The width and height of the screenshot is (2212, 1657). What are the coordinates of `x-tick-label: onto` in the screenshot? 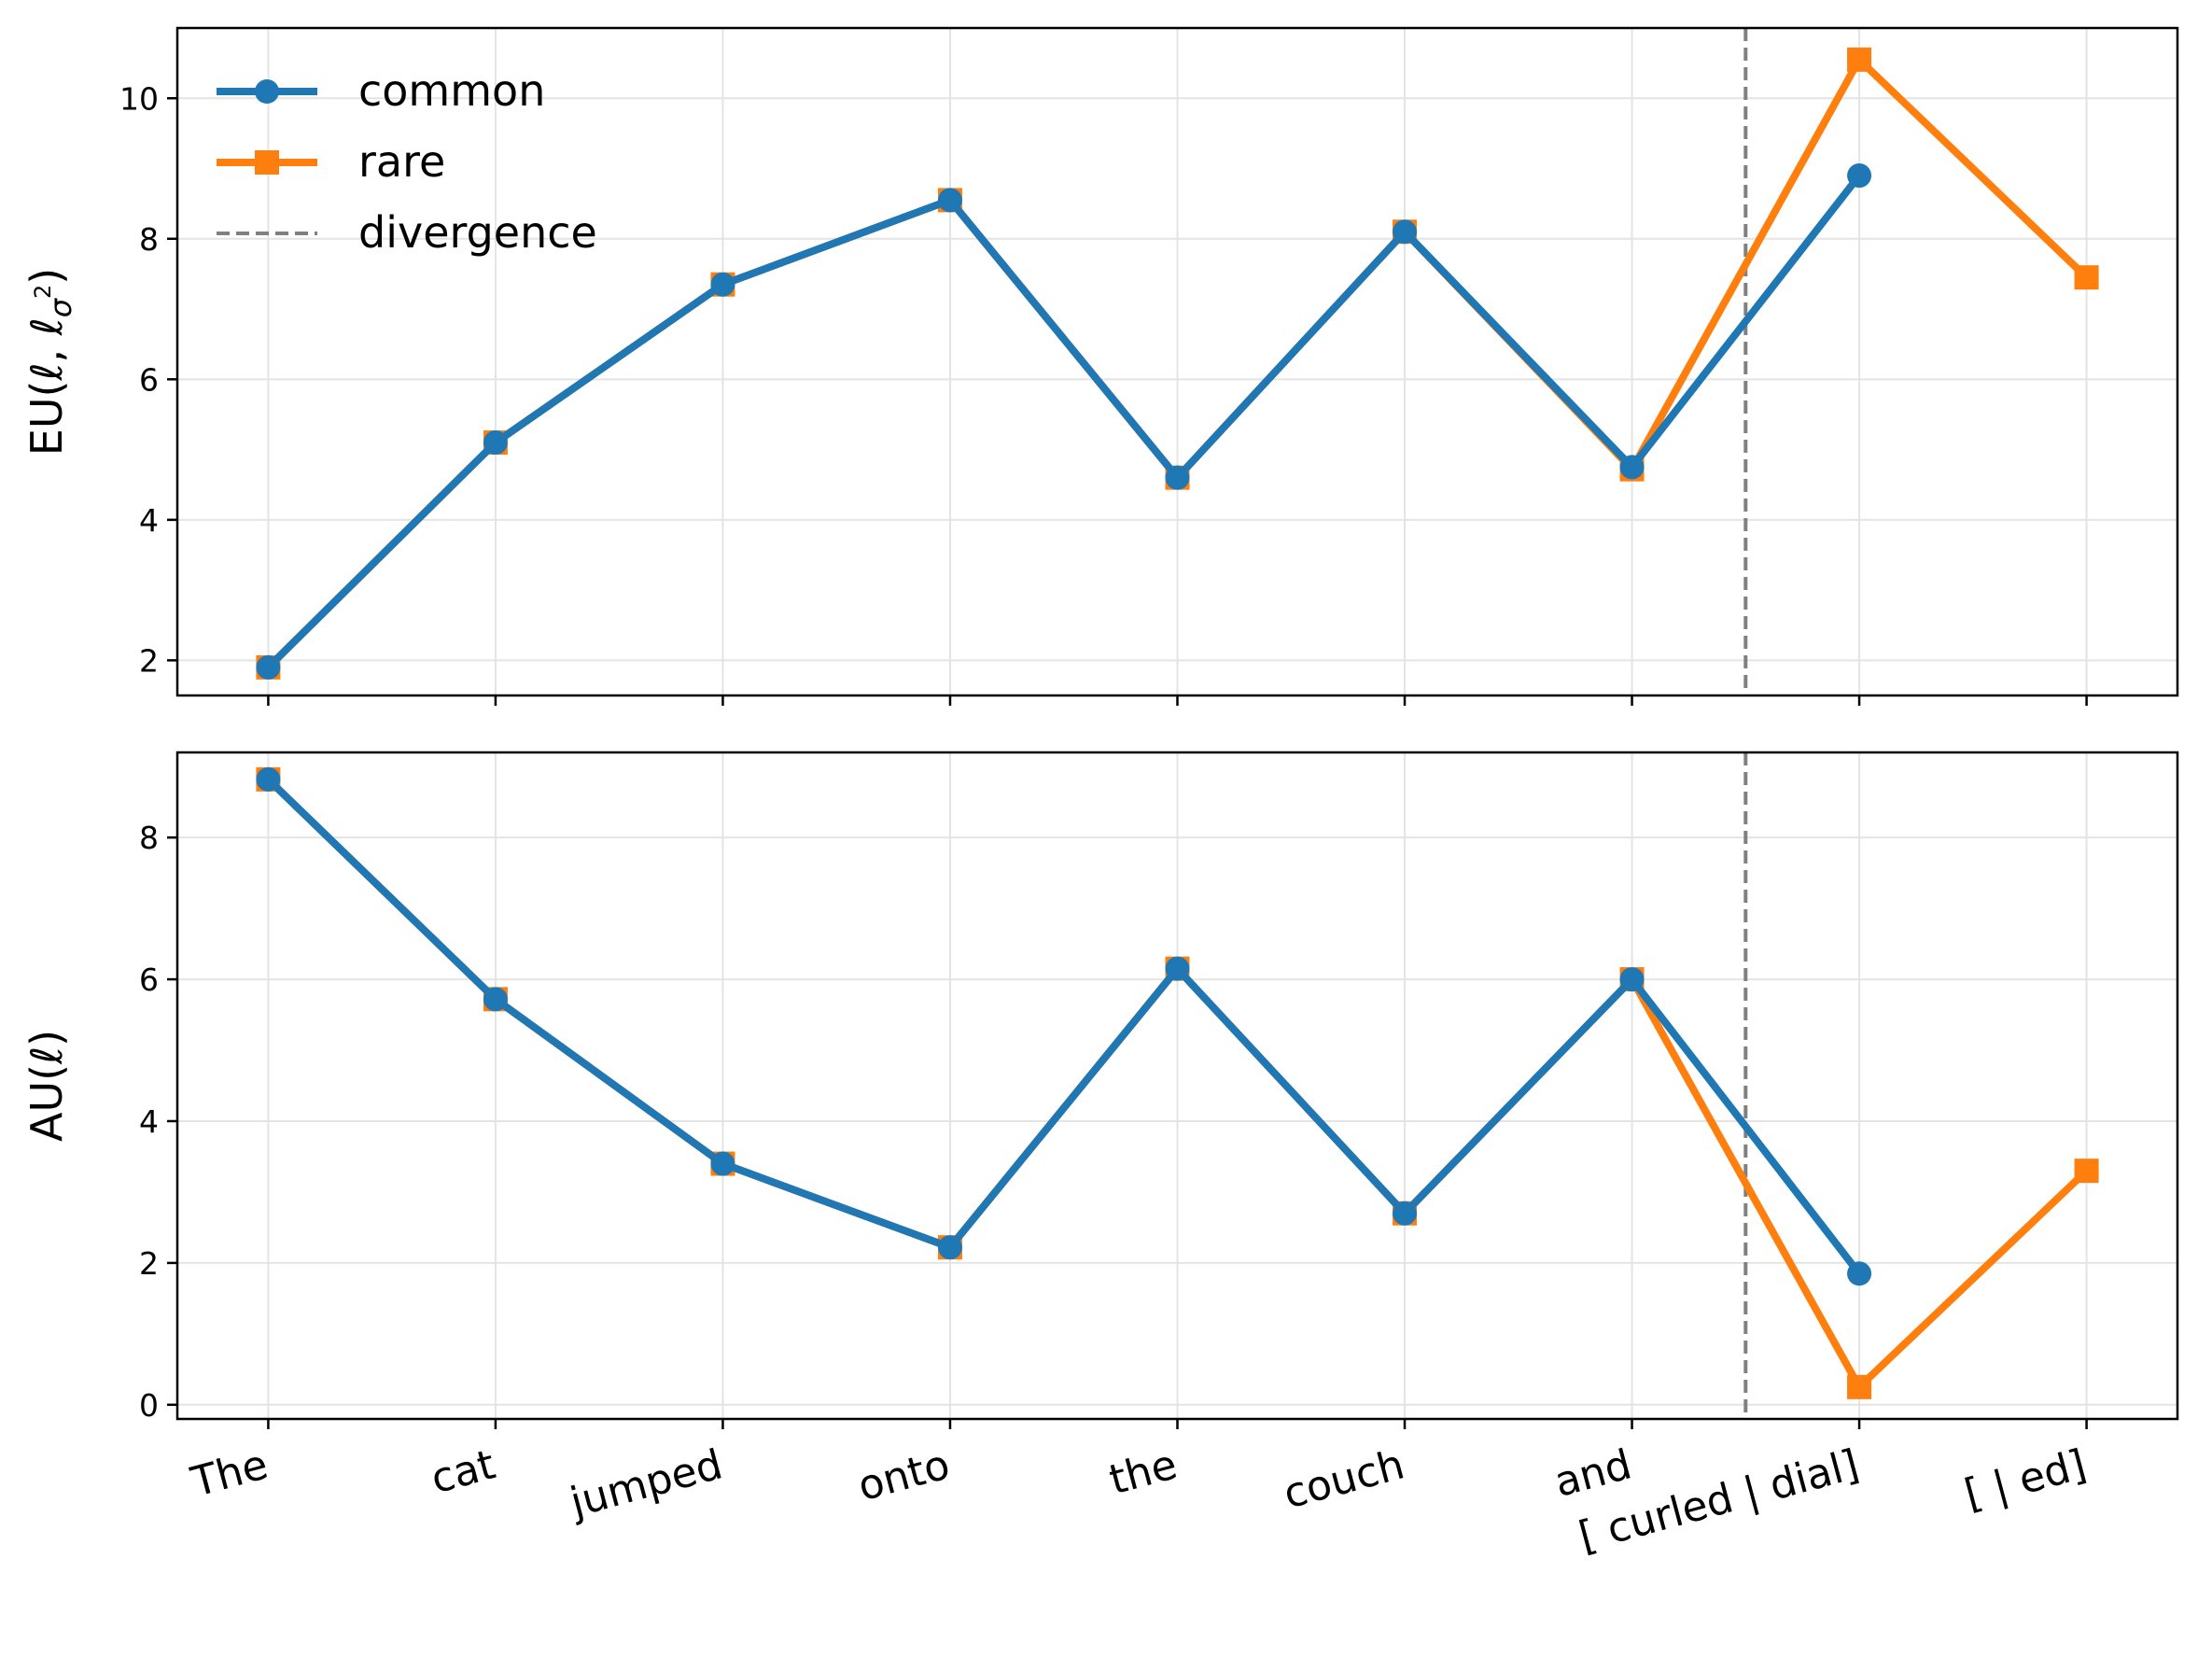 It's located at (904, 1475).